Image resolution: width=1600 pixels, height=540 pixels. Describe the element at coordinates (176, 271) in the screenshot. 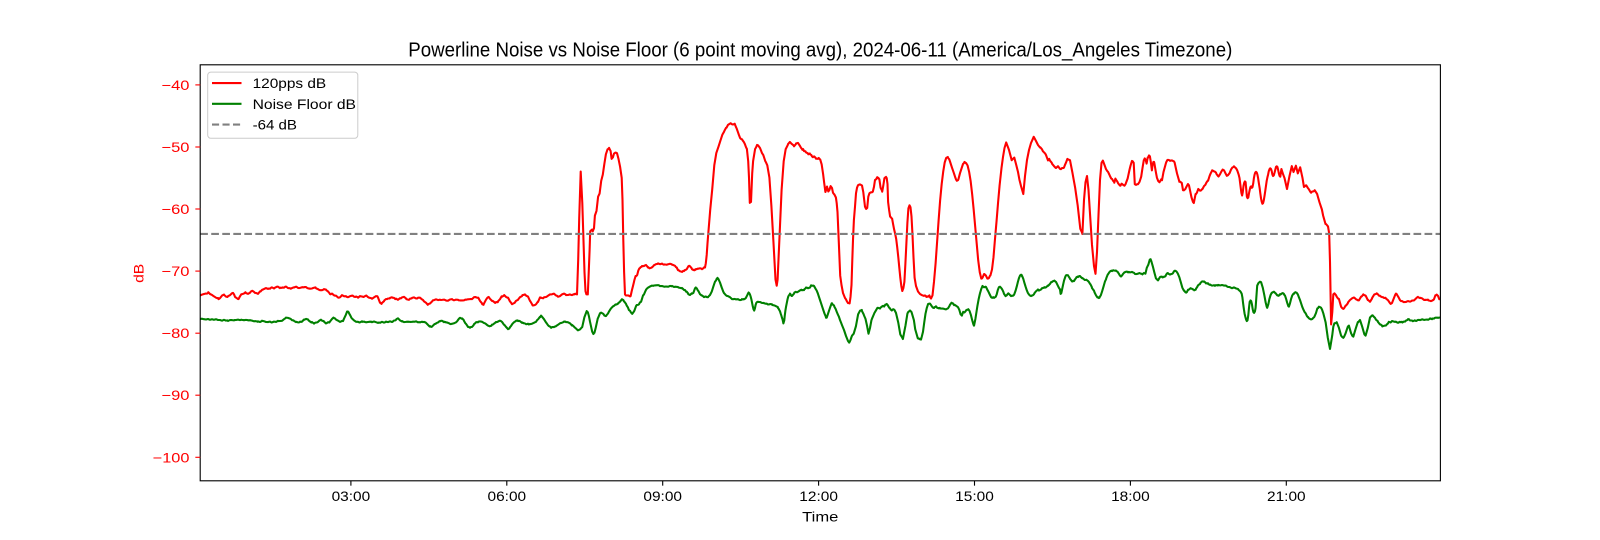

I see `svg-text: −70` at that location.